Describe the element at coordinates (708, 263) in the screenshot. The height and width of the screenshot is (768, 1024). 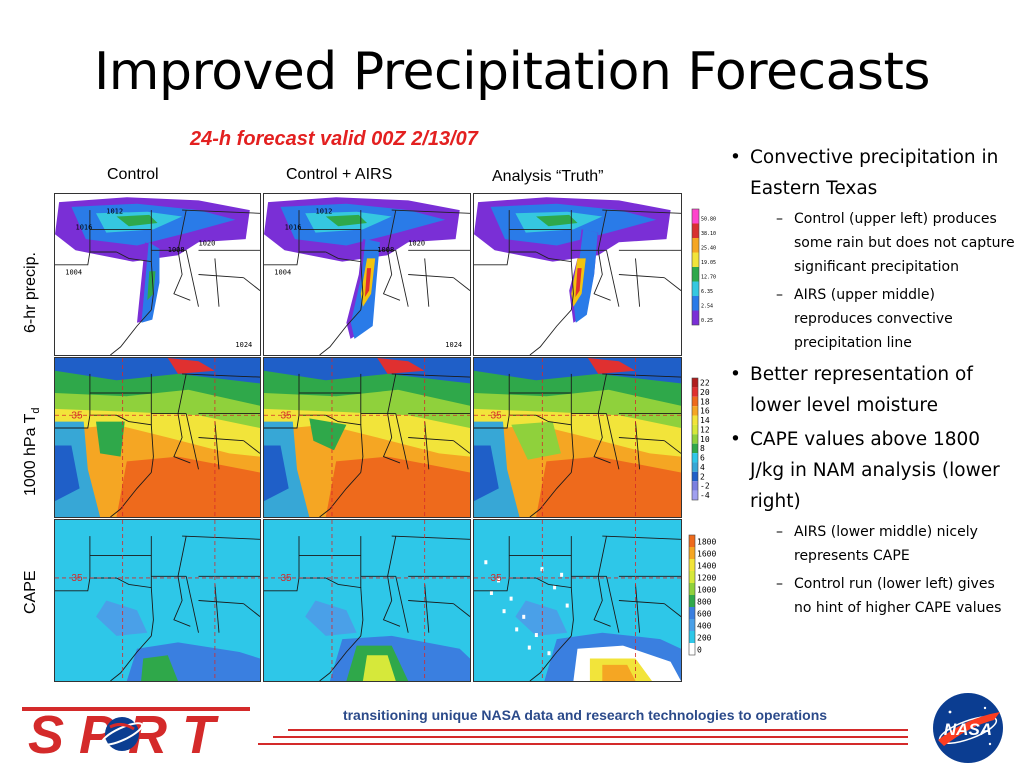
I see `legend-tick-label: 19.05` at that location.